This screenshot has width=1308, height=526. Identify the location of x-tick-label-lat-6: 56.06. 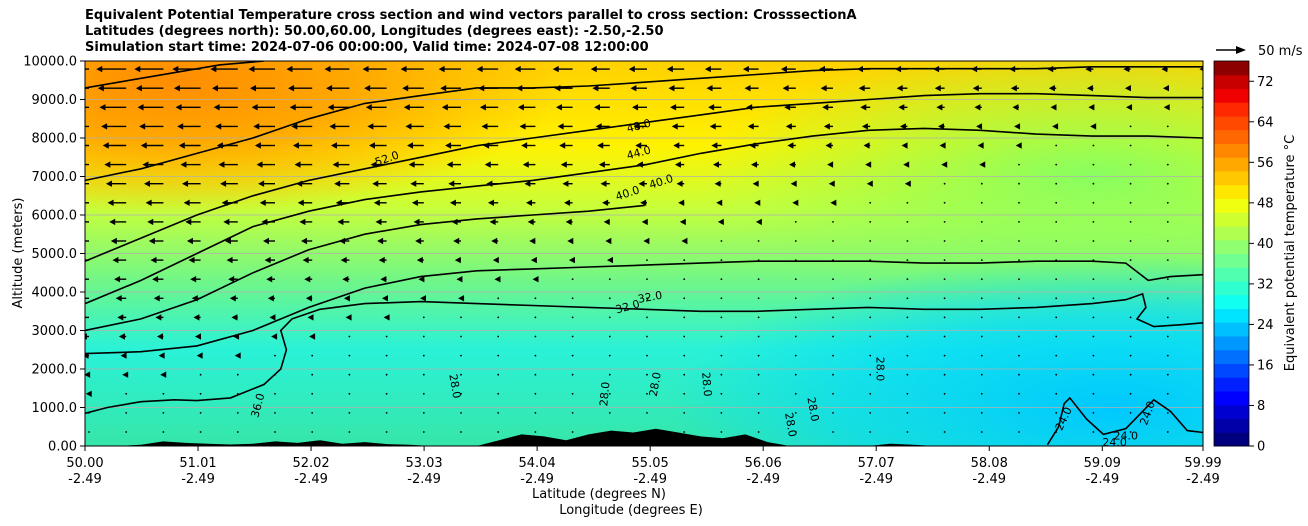
(763, 463).